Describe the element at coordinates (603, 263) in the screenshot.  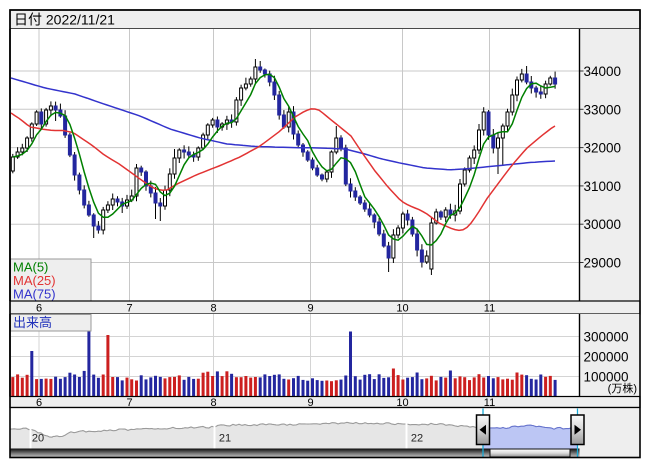
I see `svg-text: 29000` at that location.